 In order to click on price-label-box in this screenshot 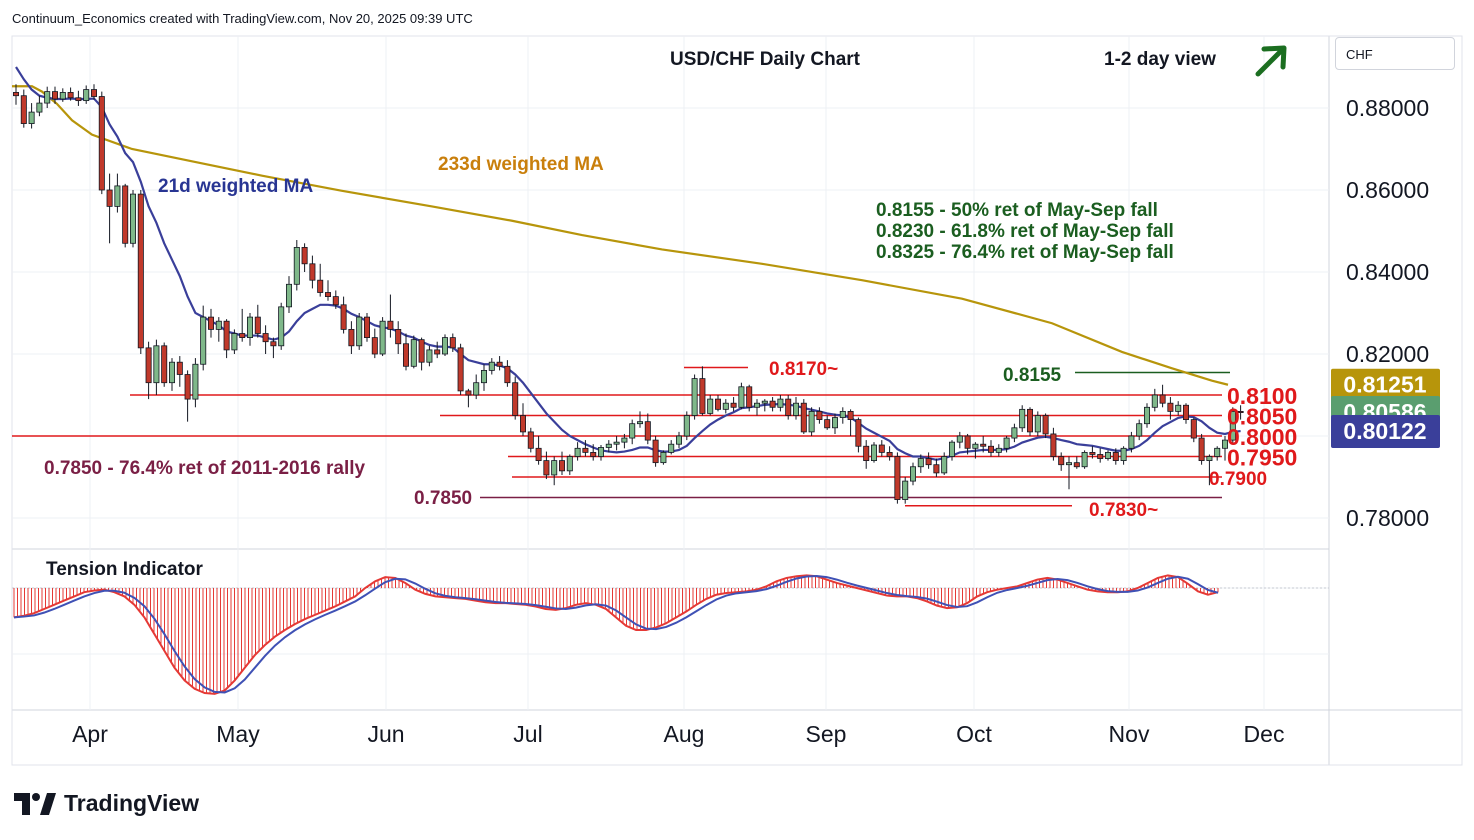, I will do `click(1385, 431)`.